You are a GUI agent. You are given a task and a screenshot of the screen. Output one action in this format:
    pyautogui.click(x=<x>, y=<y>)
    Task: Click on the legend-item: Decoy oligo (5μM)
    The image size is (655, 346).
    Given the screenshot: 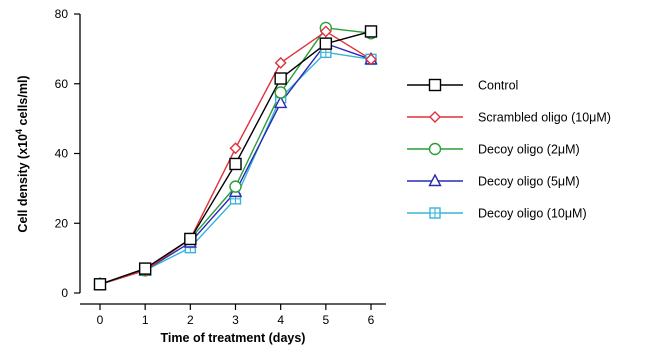 What is the action you would take?
    pyautogui.click(x=493, y=181)
    